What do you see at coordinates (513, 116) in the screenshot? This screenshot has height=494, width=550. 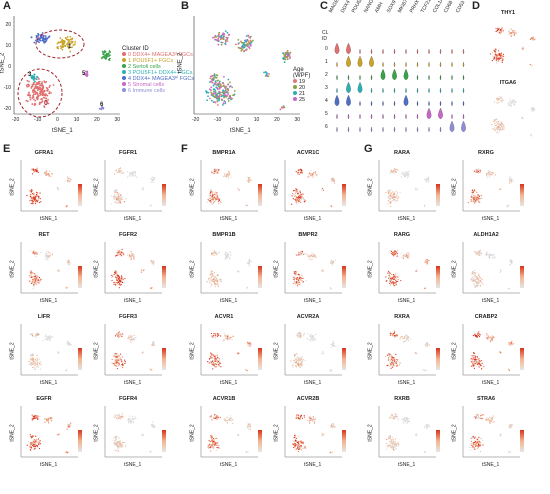 I see `panel-d-points` at bounding box center [513, 116].